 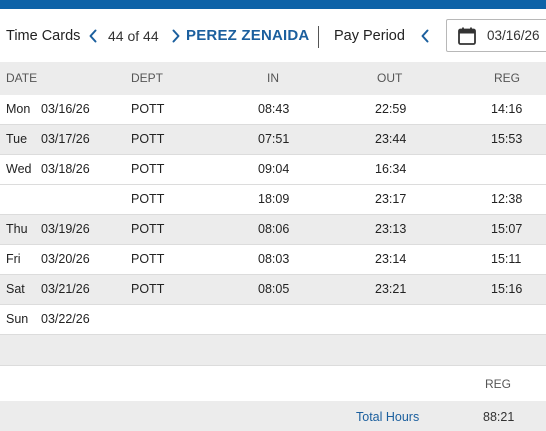 What do you see at coordinates (273, 320) in the screenshot?
I see `table-row: Sun 03/22/26` at bounding box center [273, 320].